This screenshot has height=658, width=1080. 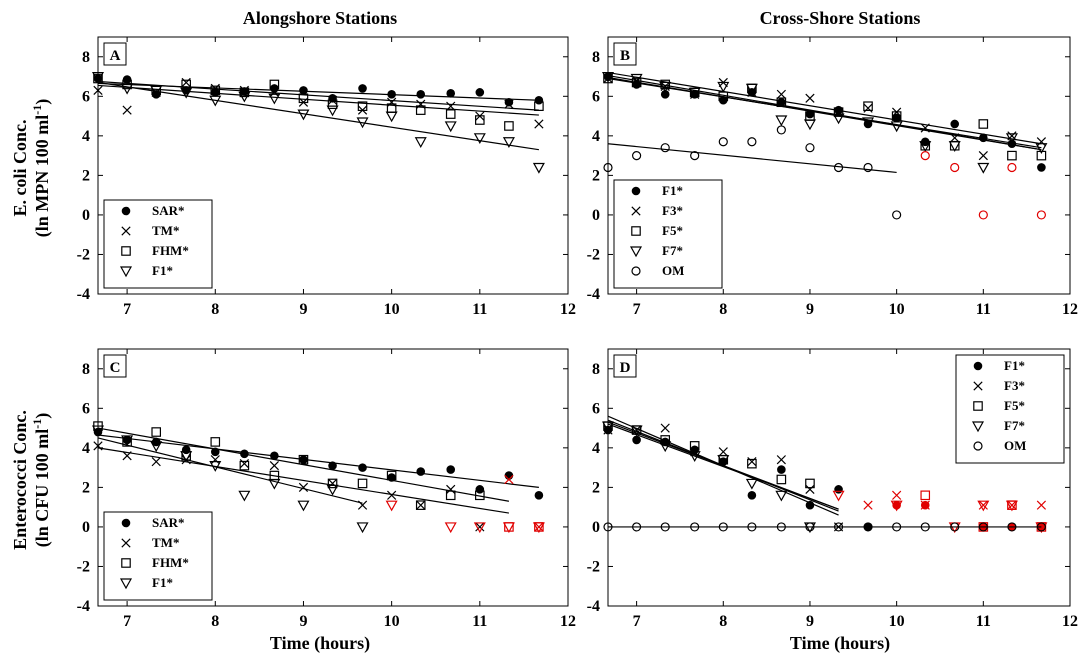 I want to click on series-om, so click(x=824, y=527).